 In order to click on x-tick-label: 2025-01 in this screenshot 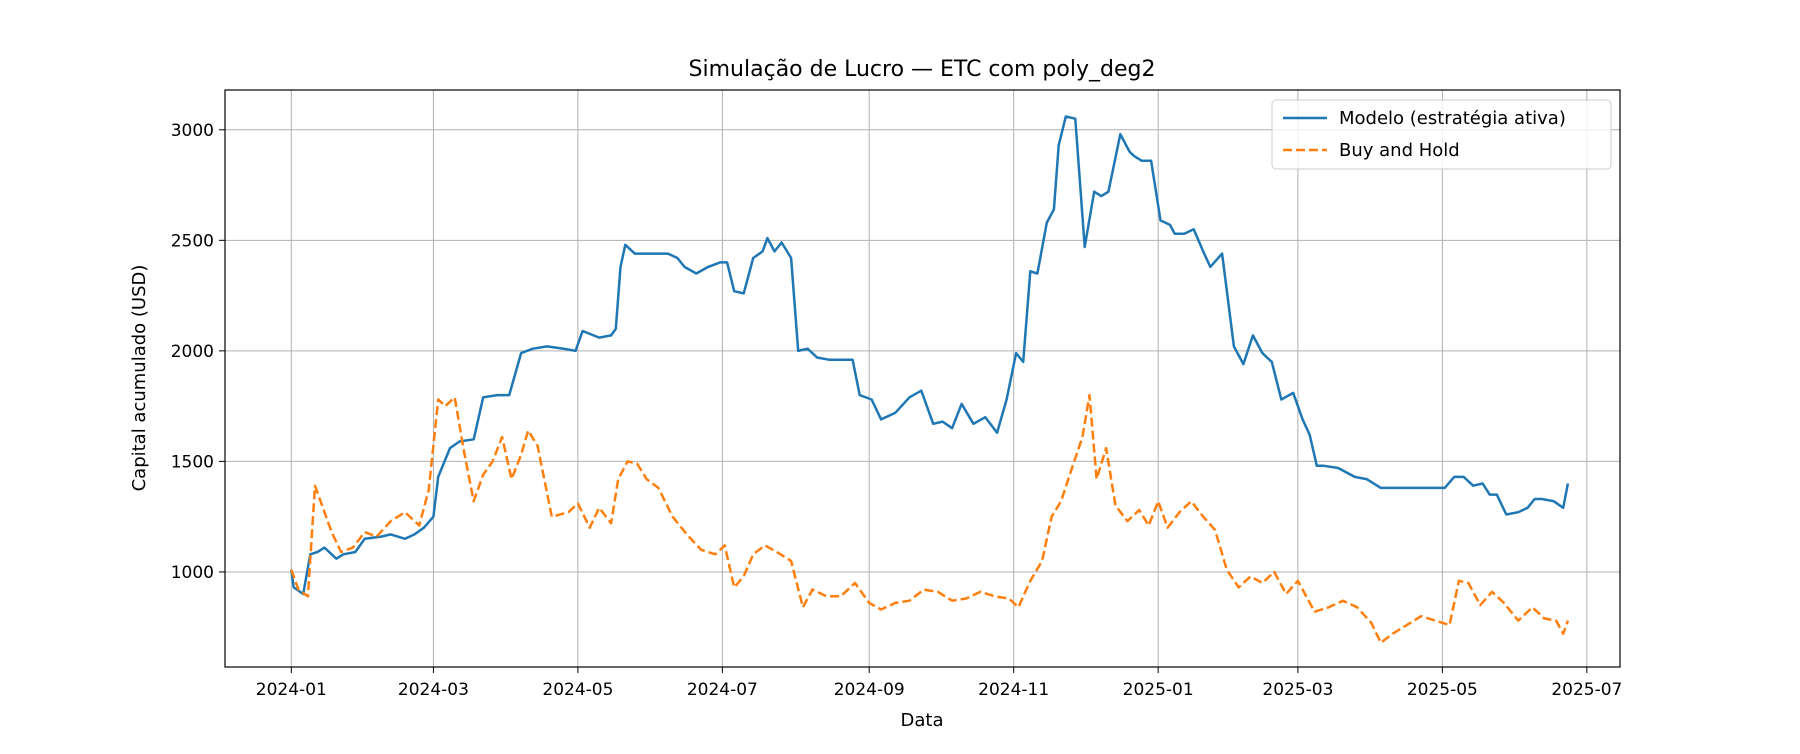, I will do `click(1158, 690)`.